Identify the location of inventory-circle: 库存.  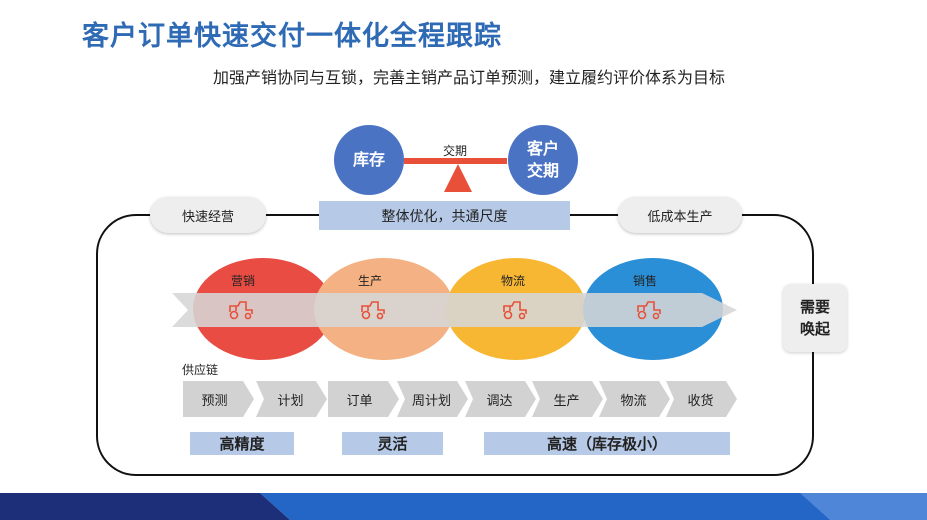
(369, 160).